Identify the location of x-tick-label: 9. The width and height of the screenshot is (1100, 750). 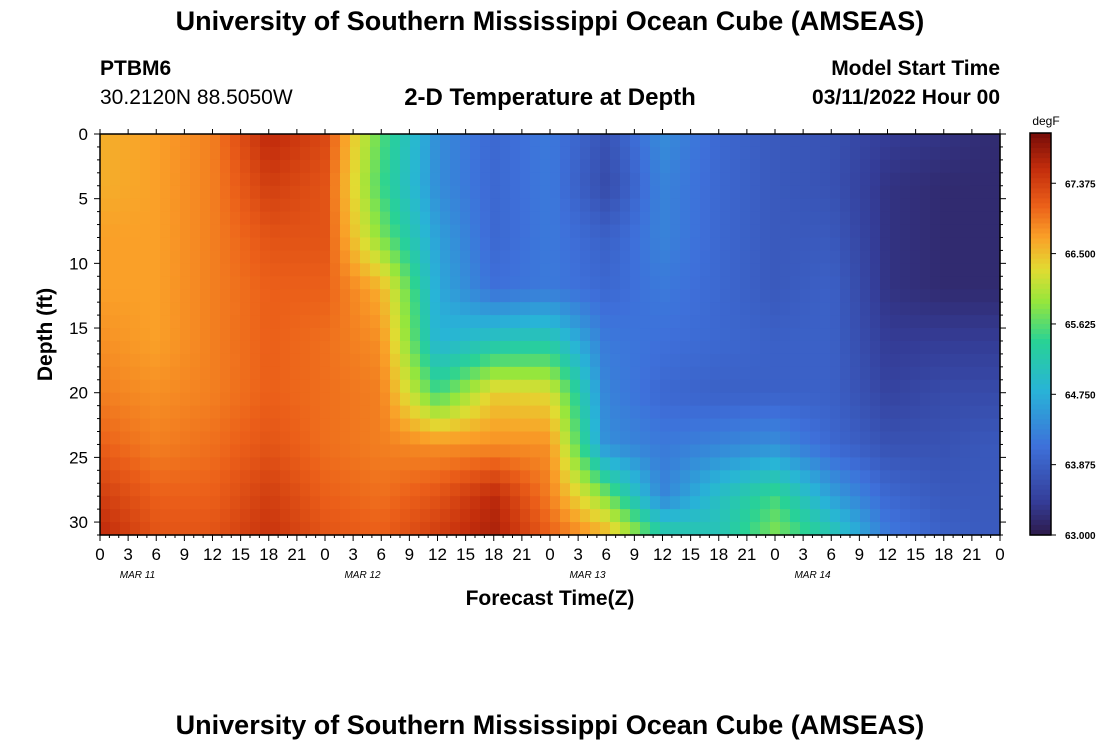
(184, 554).